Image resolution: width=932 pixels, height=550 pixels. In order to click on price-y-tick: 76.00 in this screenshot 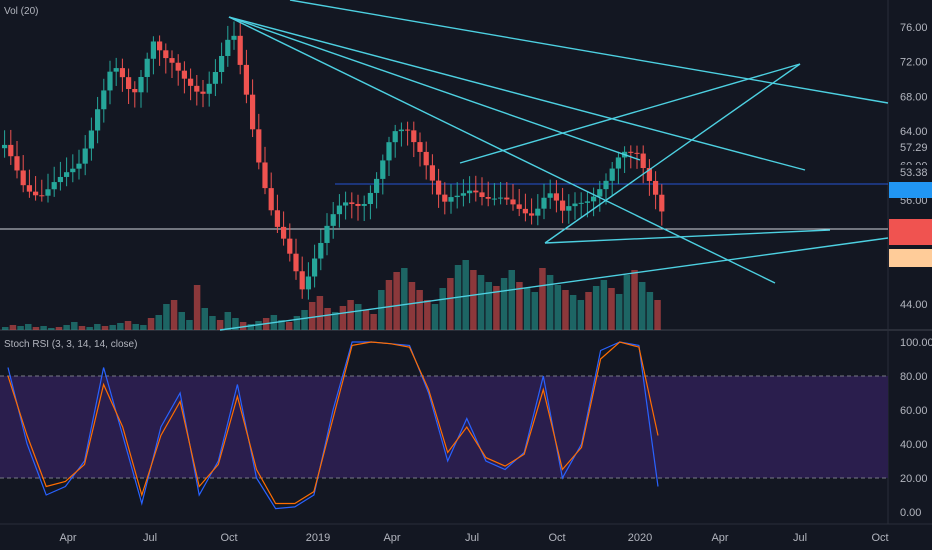, I will do `click(914, 28)`.